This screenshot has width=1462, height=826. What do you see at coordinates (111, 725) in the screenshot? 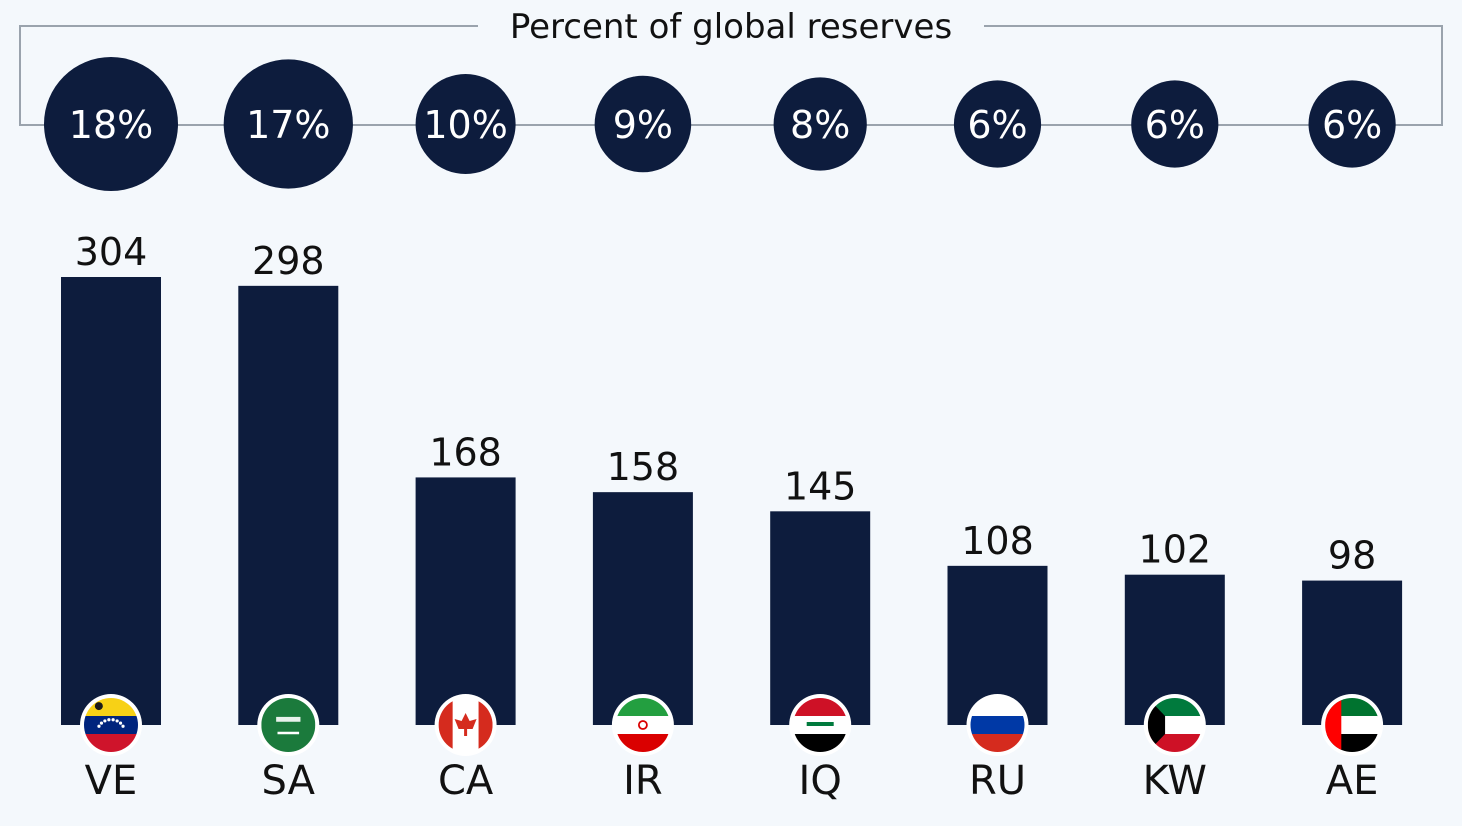
I see `venezuela-flag-icon` at bounding box center [111, 725].